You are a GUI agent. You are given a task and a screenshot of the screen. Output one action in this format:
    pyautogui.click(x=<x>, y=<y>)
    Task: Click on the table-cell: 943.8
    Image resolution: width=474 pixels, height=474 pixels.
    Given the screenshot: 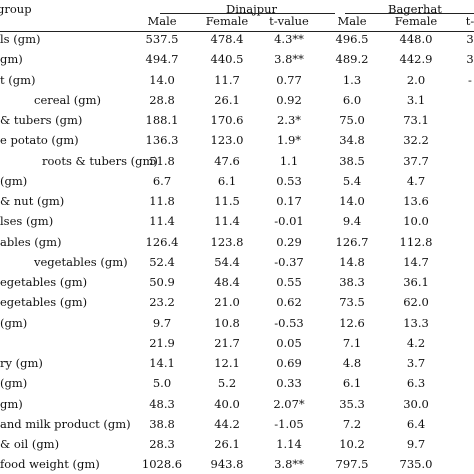 What is the action you would take?
    pyautogui.click(x=227, y=464)
    